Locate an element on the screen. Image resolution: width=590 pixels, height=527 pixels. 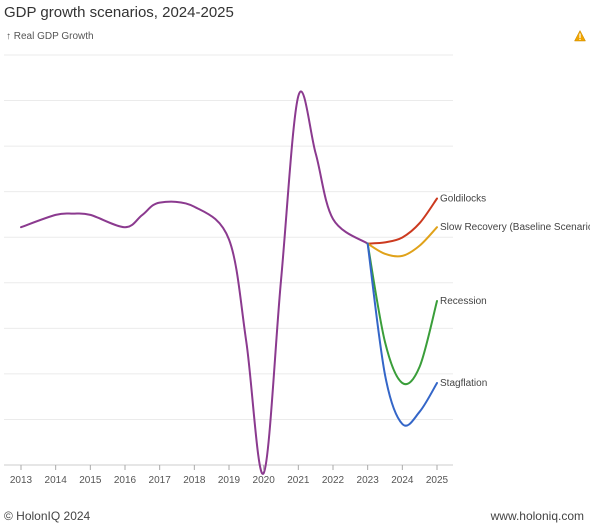
x-tick-label: 2024 is located at coordinates (402, 480).